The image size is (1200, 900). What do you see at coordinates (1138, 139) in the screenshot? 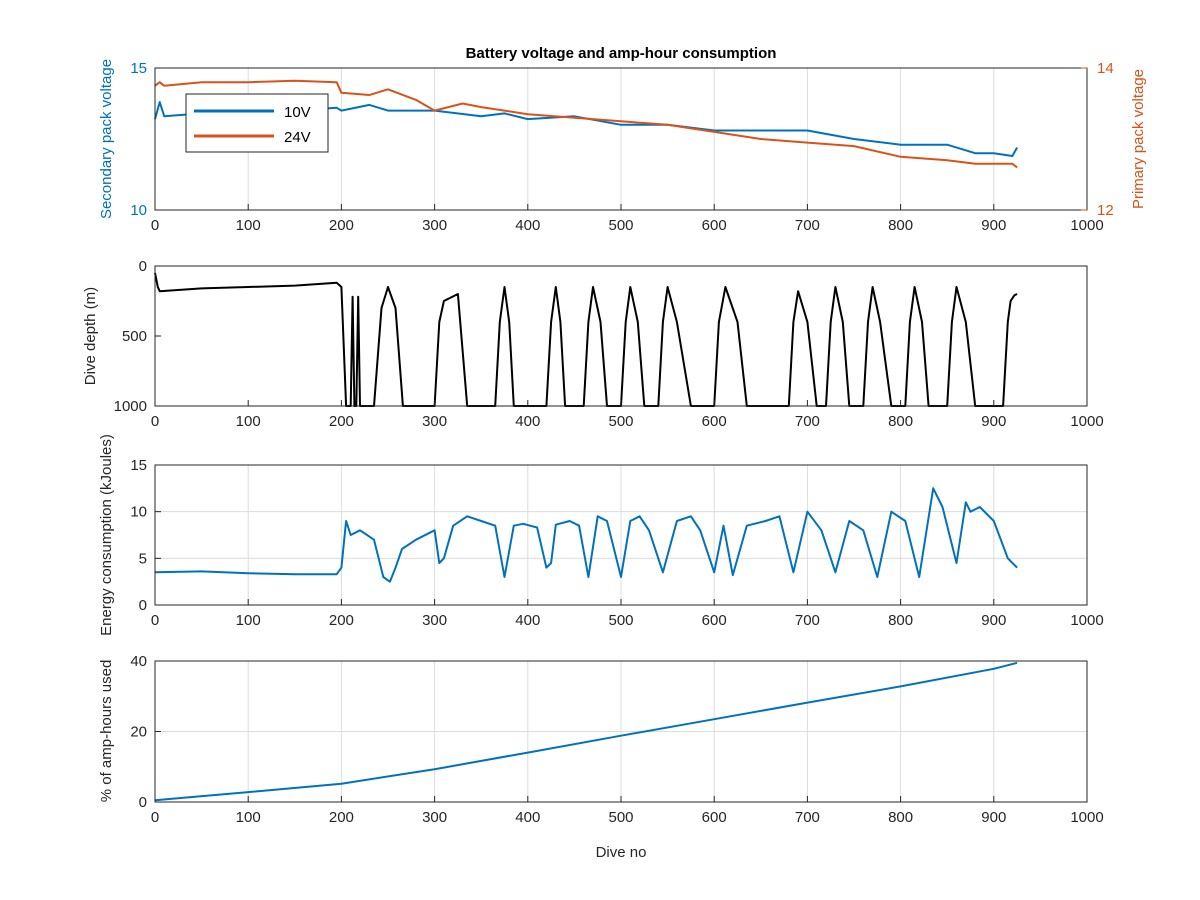
I see `primary-voltage-label: Primary pack voltage` at bounding box center [1138, 139].